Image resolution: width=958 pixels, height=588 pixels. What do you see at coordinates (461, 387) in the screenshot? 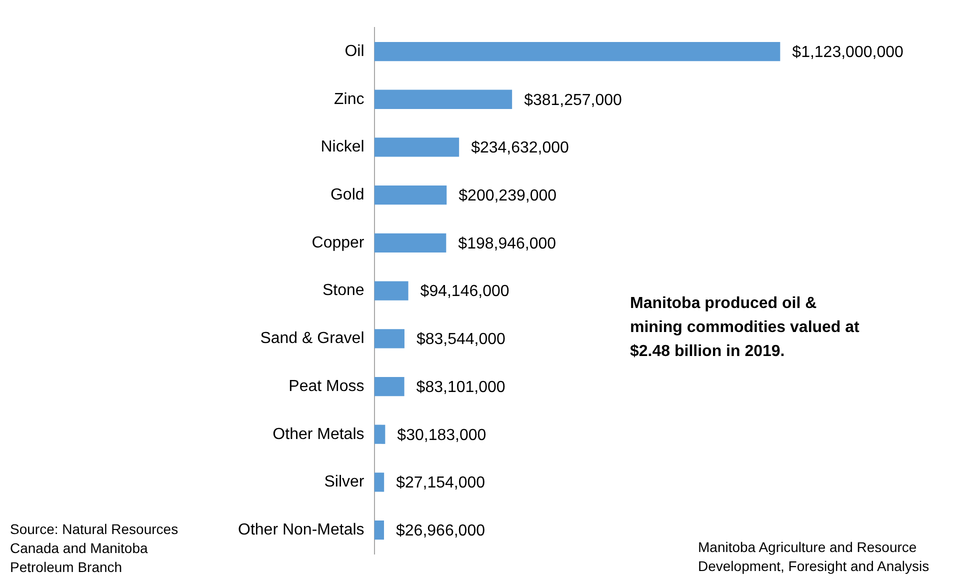
I see `data-label: $83,101,000` at bounding box center [461, 387].